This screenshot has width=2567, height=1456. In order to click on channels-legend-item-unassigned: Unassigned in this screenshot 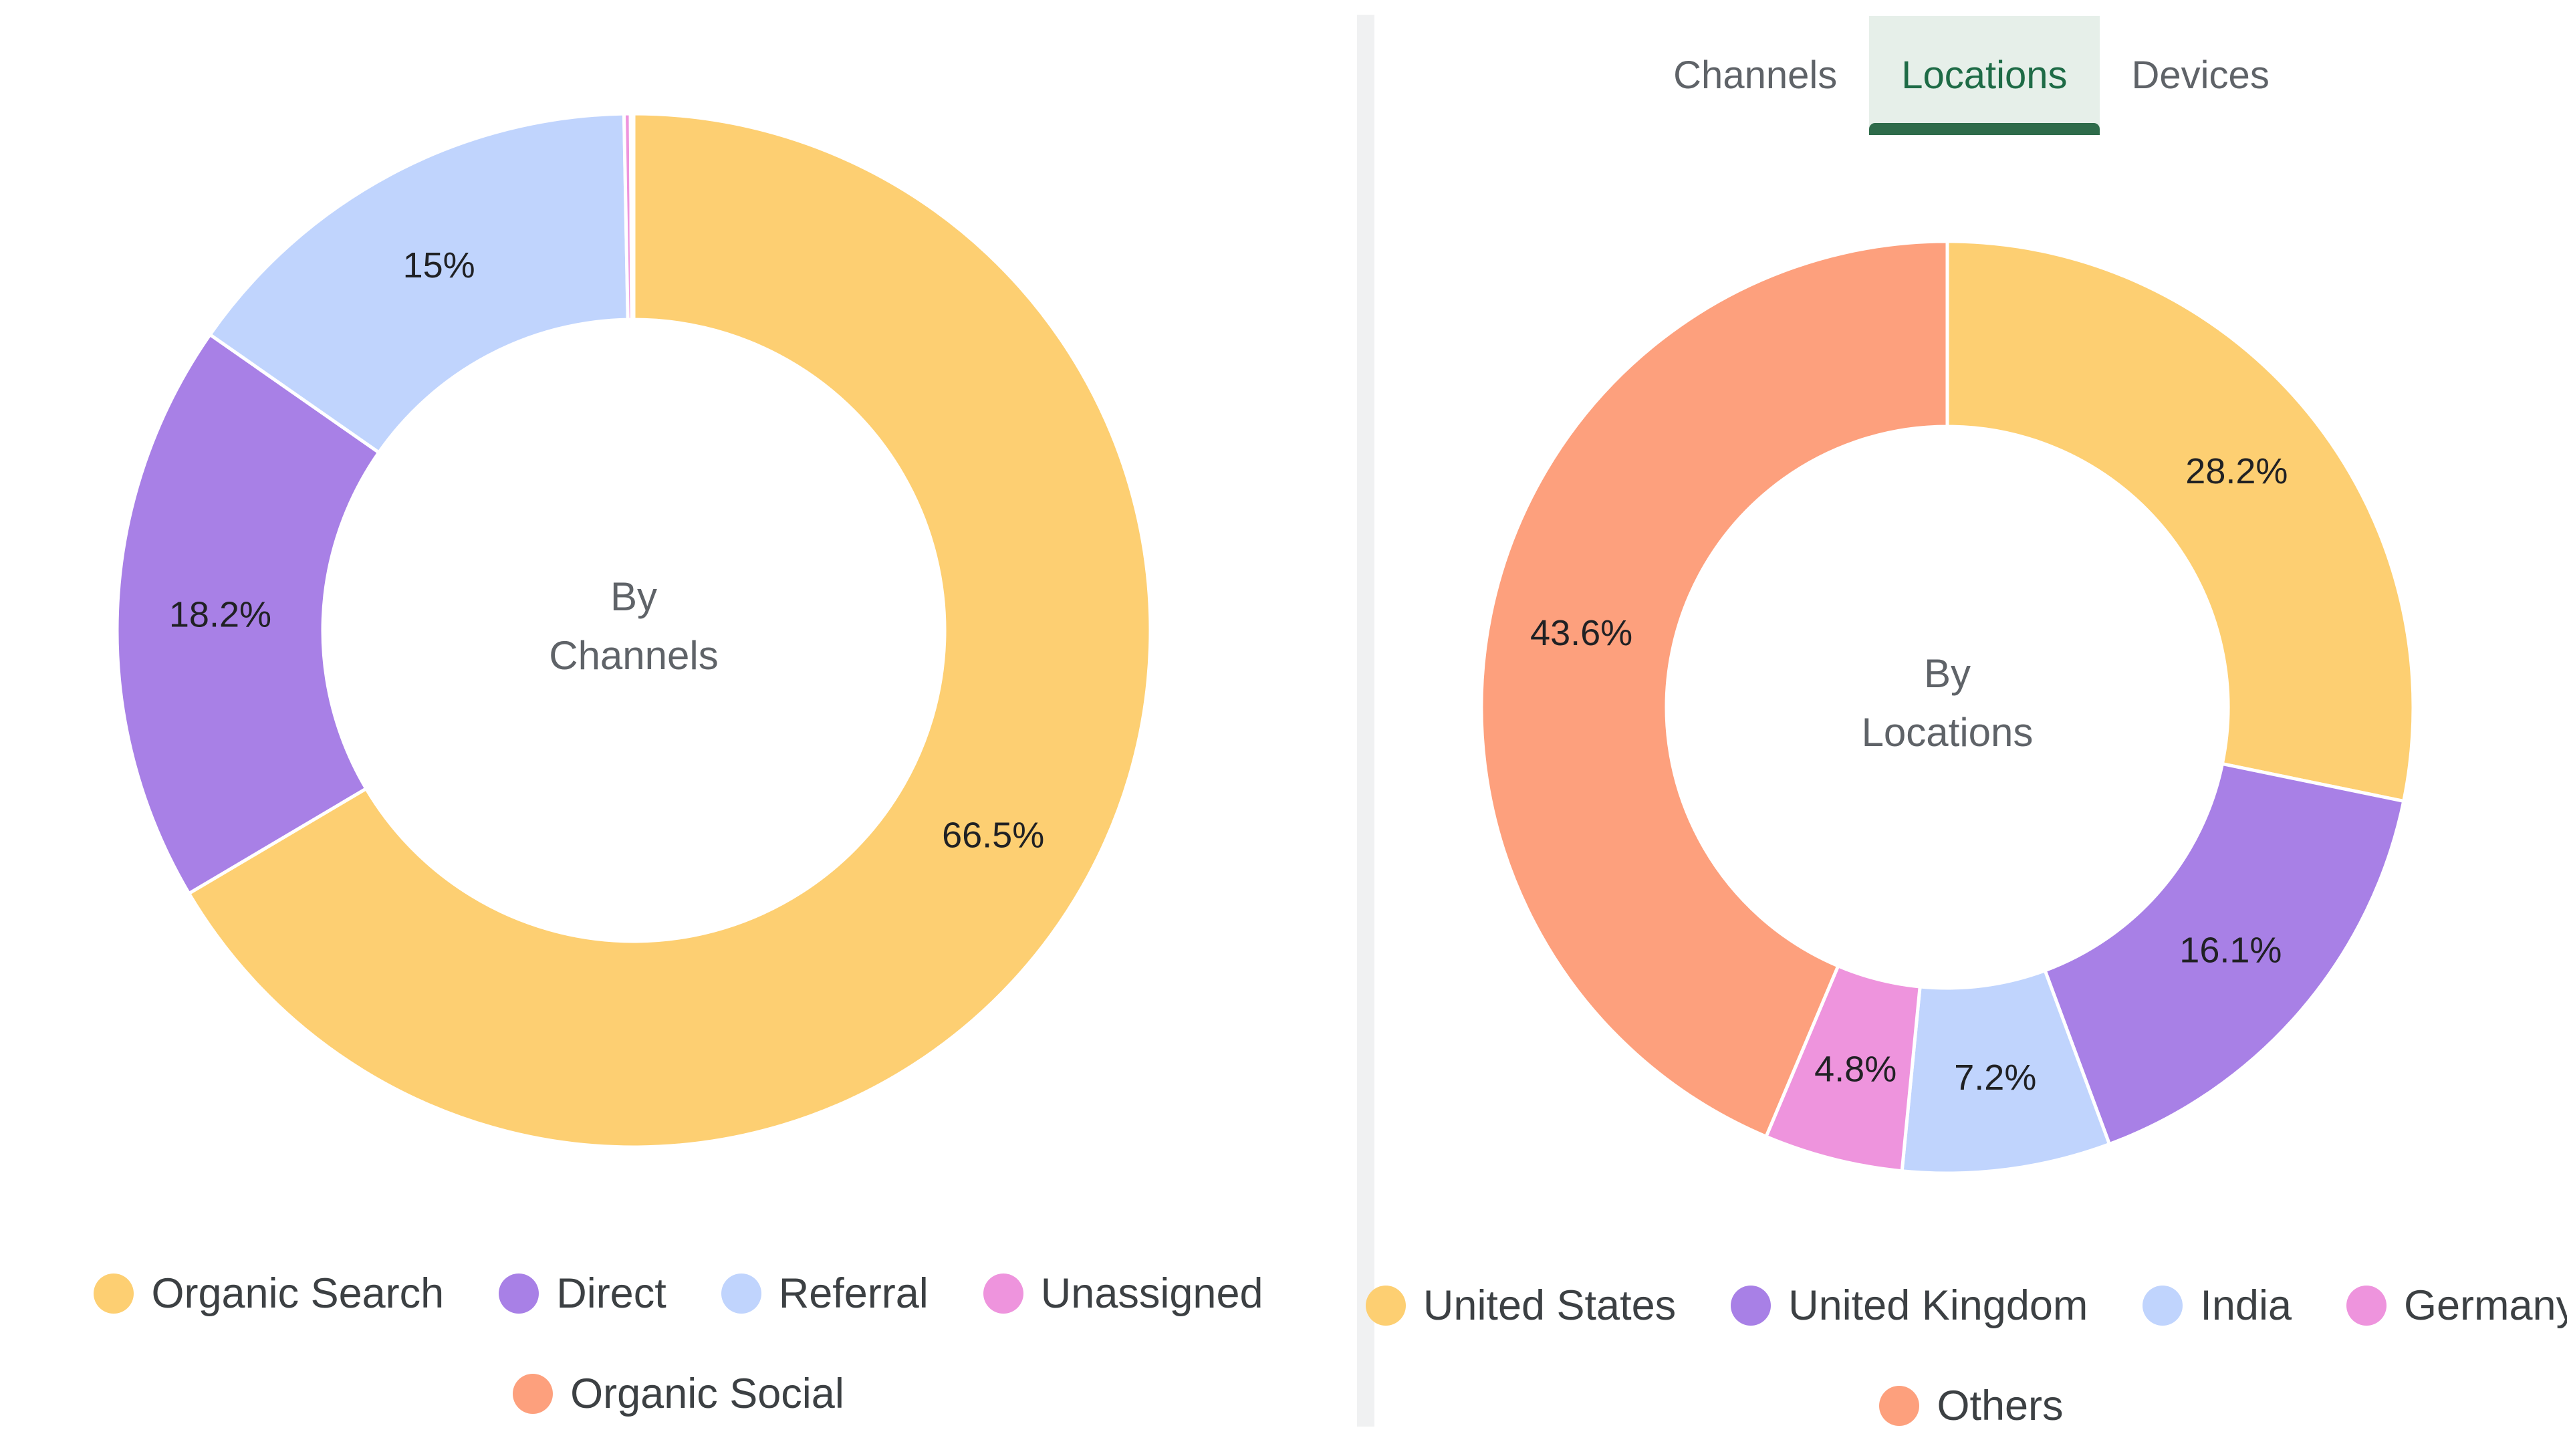, I will do `click(1123, 1293)`.